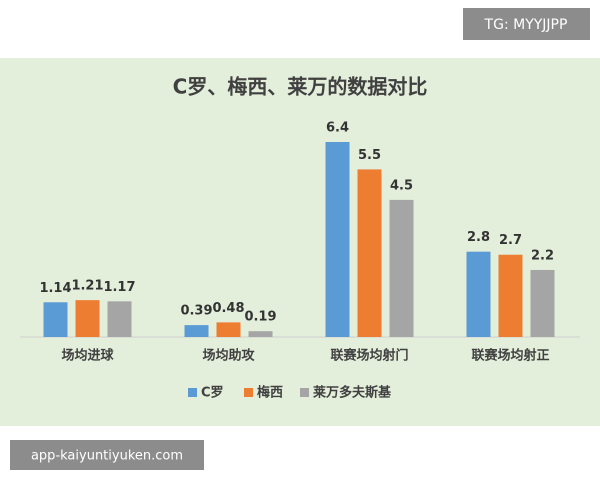 Image resolution: width=600 pixels, height=484 pixels. I want to click on data-label: 2.2, so click(542, 255).